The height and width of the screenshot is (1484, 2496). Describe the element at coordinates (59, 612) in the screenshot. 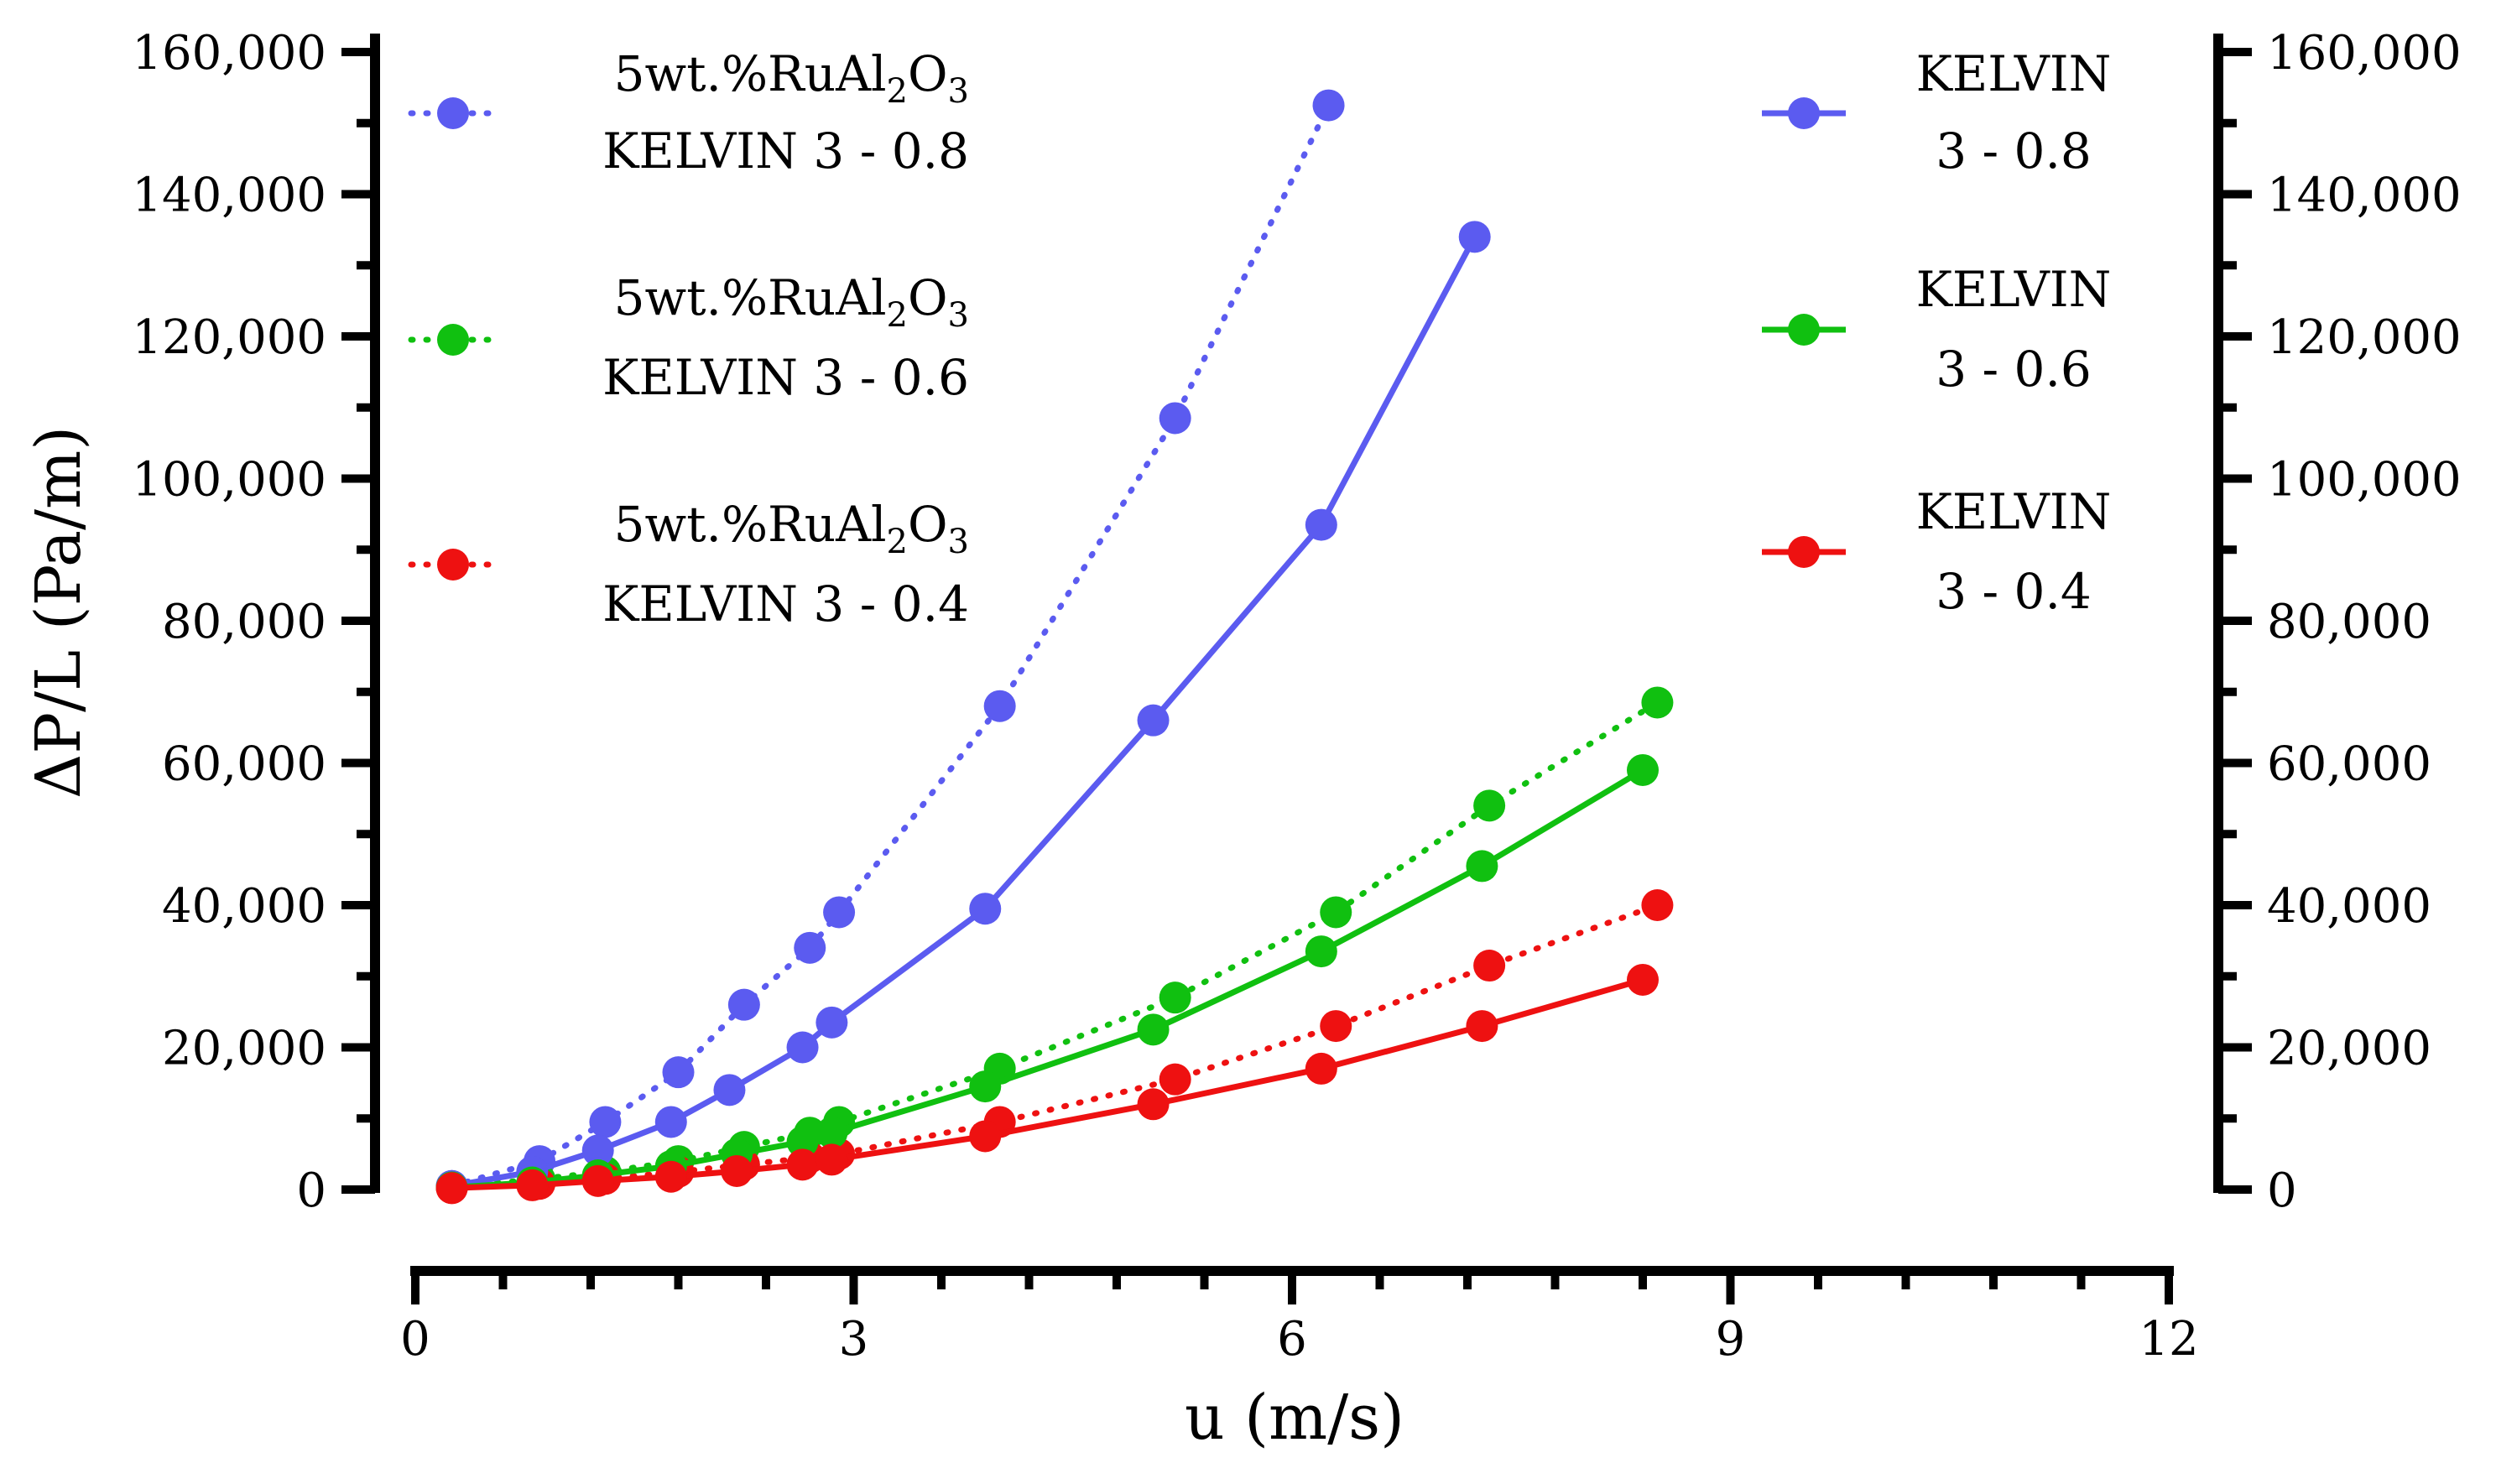

I see `y-axis-title: ΔP/L (Pa/m)` at that location.